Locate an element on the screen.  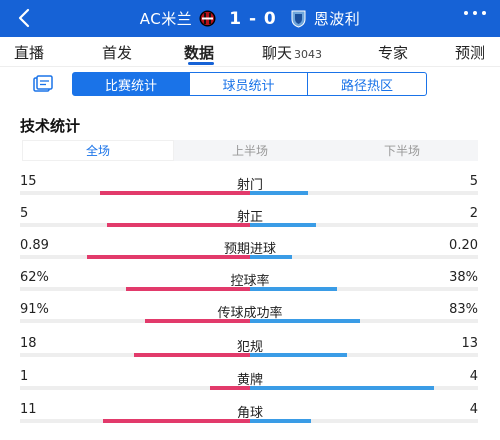
stat-away-value: 2 is located at coordinates (473, 213).